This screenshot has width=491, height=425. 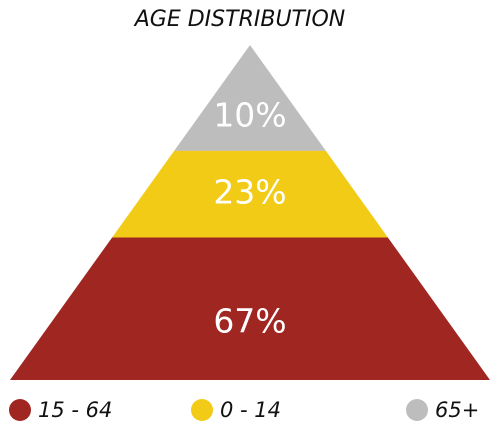 What do you see at coordinates (457, 410) in the screenshot?
I see `legend-label: 65+` at bounding box center [457, 410].